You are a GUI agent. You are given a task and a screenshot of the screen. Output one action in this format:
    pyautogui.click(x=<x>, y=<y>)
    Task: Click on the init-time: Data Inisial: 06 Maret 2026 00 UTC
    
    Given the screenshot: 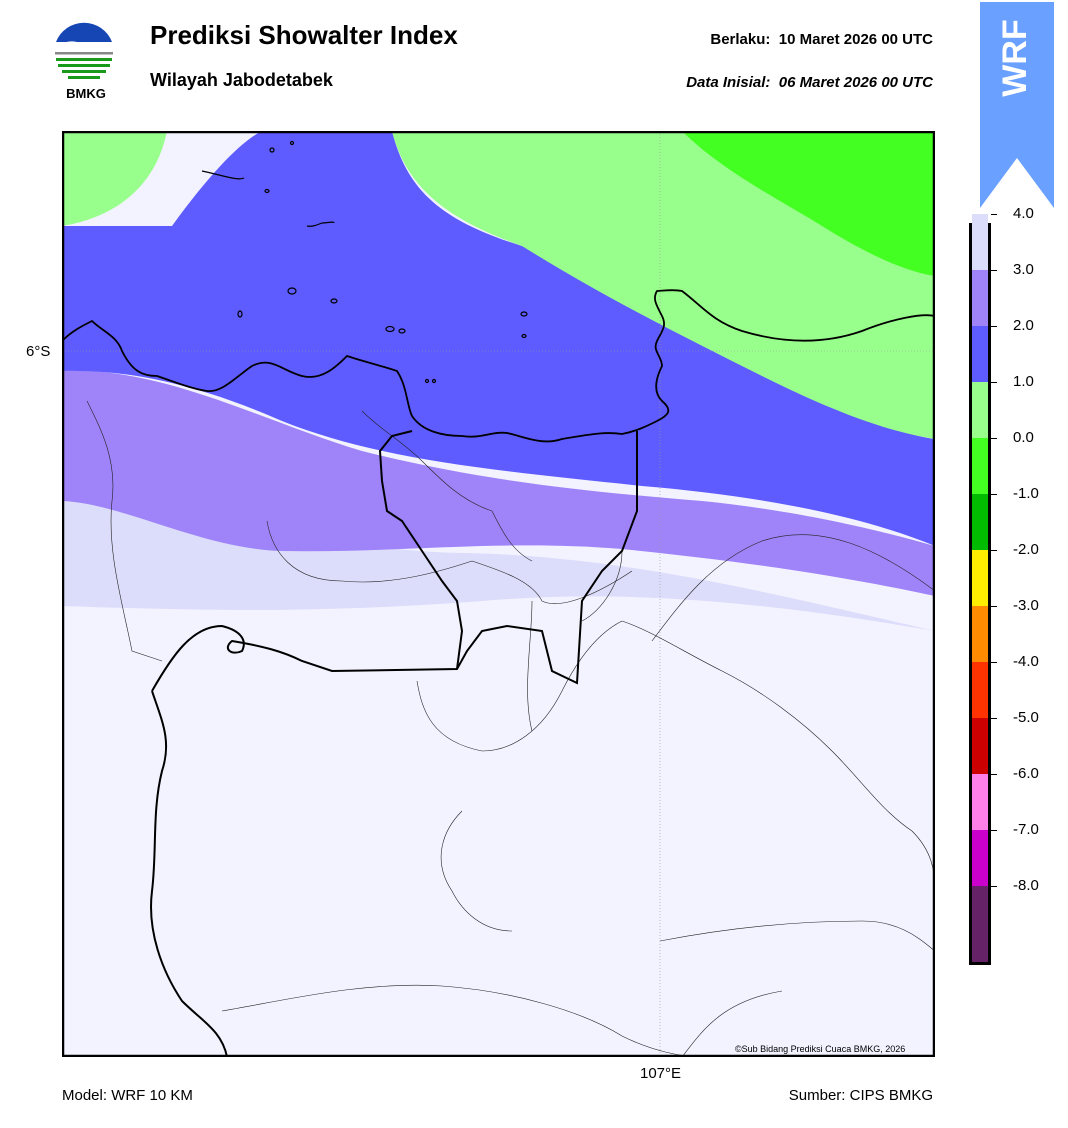 What is the action you would take?
    pyautogui.click(x=809, y=82)
    